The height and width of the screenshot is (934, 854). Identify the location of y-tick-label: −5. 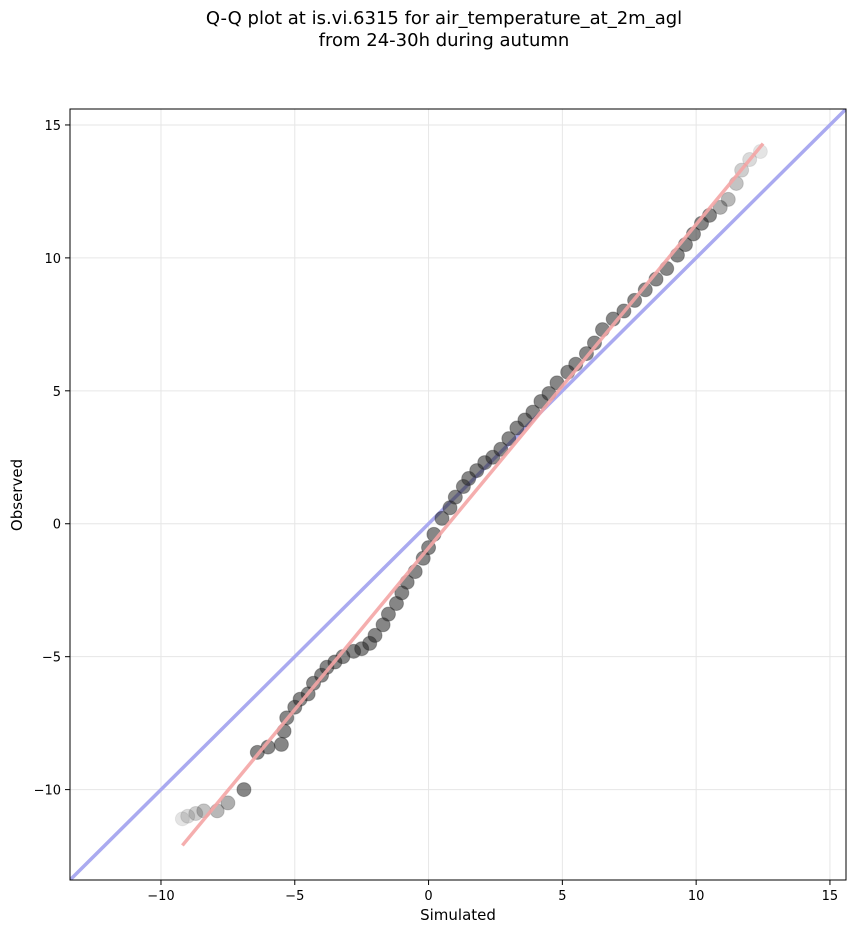
(51, 658).